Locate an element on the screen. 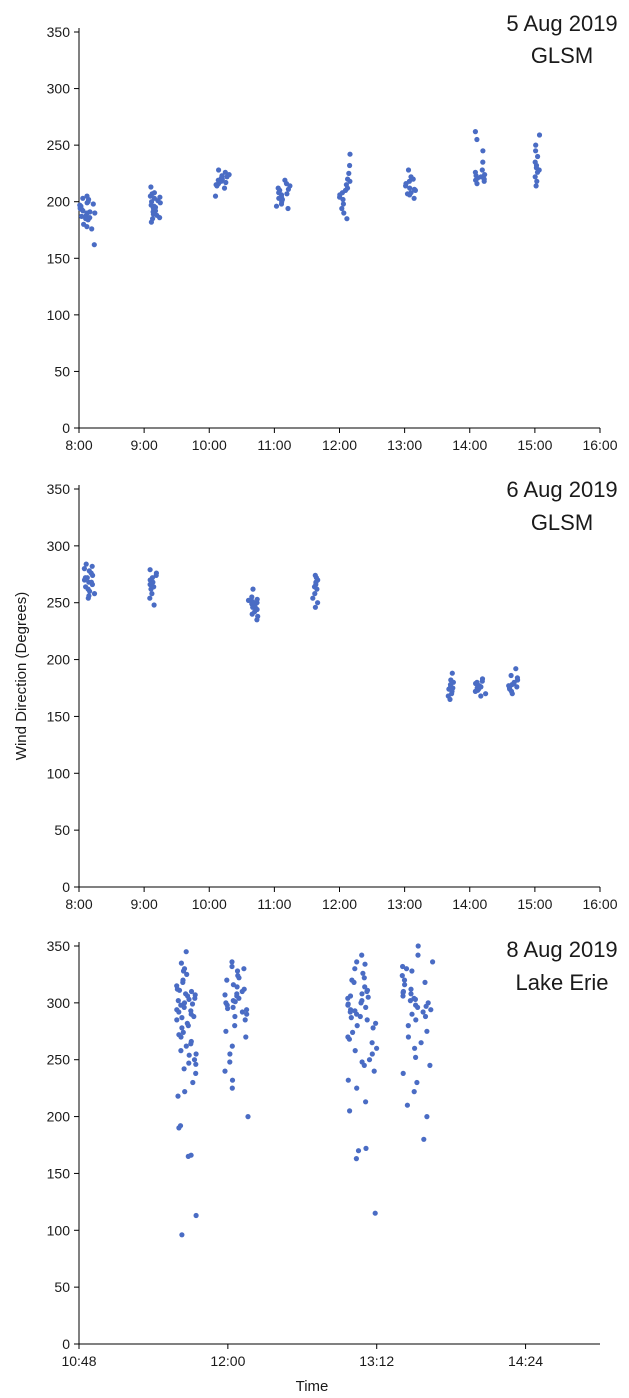 This screenshot has height=1398, width=629. x-tick-label: 8:00 is located at coordinates (78, 904).